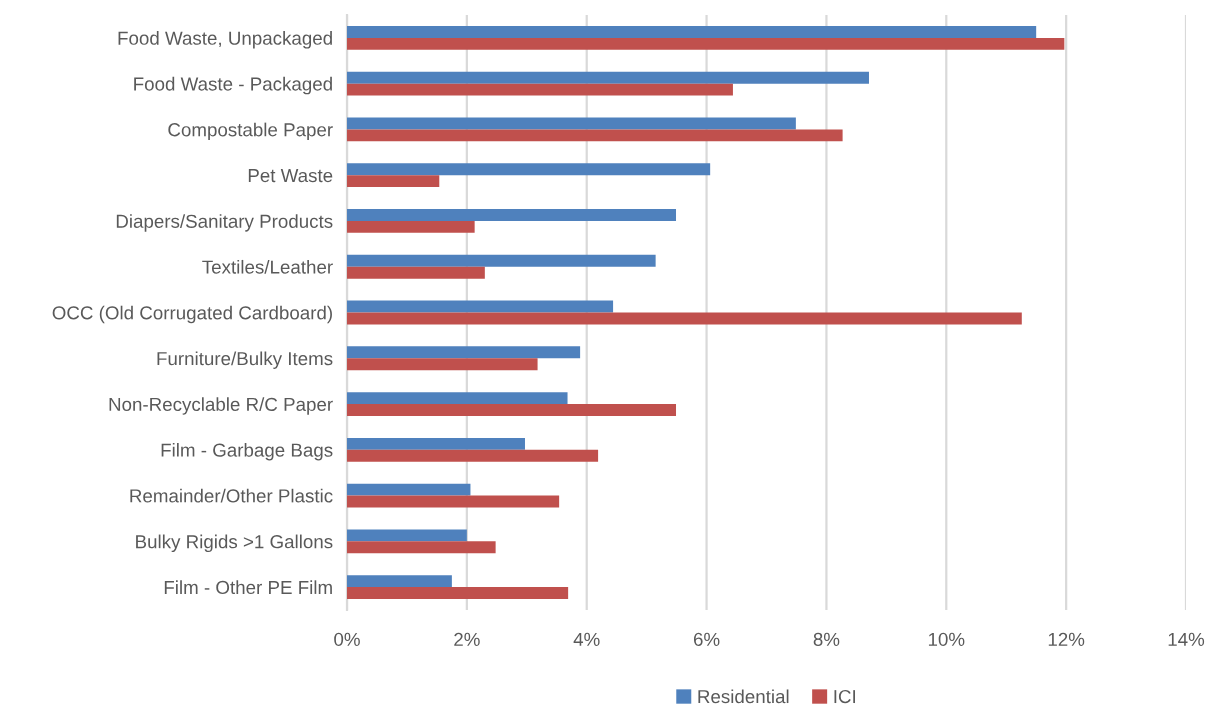  Describe the element at coordinates (250, 131) in the screenshot. I see `y-tick-label: Compostable Paper` at that location.